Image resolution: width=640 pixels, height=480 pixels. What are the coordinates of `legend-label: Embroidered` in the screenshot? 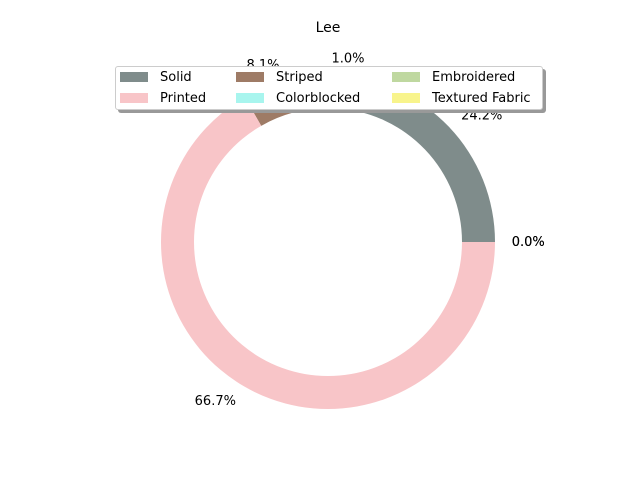 It's located at (474, 77).